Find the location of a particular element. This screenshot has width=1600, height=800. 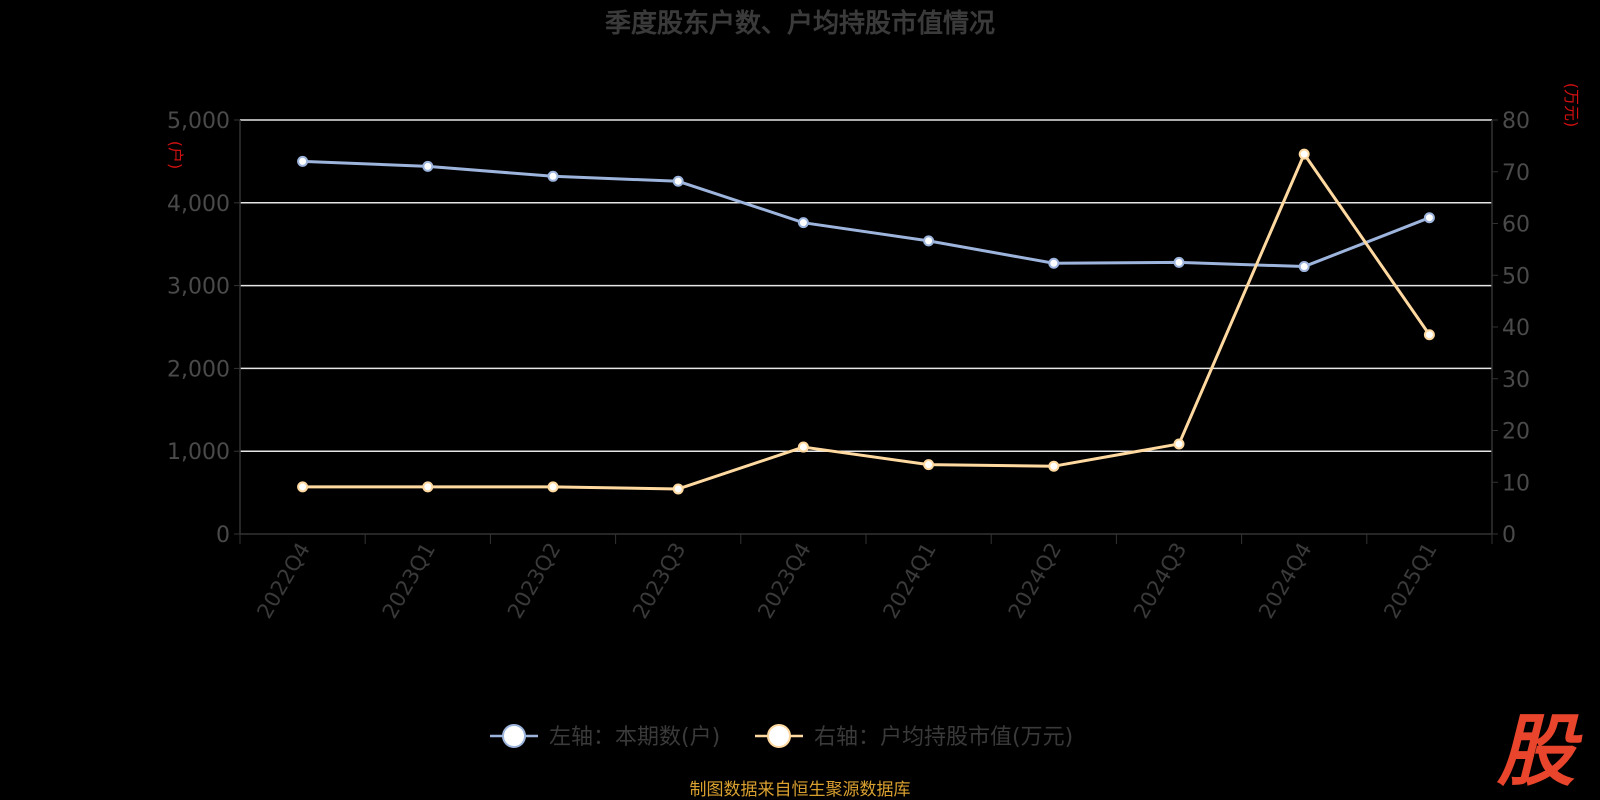

left-tick-label: 5,000 is located at coordinates (198, 121).